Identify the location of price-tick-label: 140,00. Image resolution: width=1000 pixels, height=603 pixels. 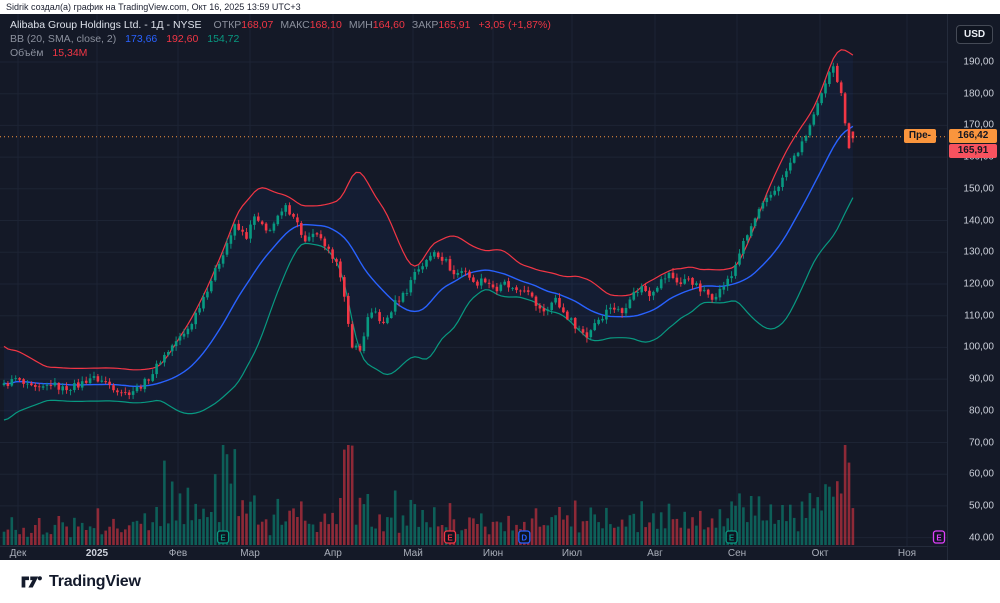
(978, 220).